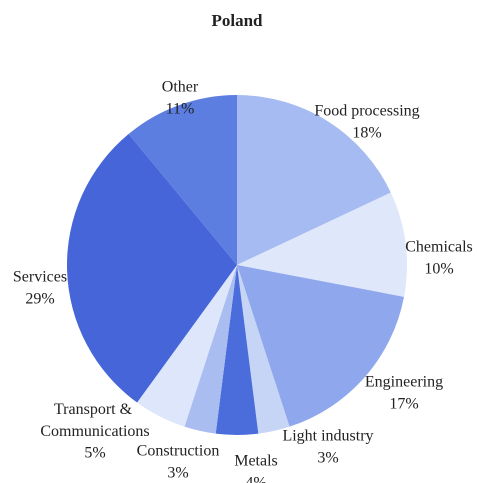 The image size is (477, 483). Describe the element at coordinates (40, 277) in the screenshot. I see `slice-label: Services` at that location.